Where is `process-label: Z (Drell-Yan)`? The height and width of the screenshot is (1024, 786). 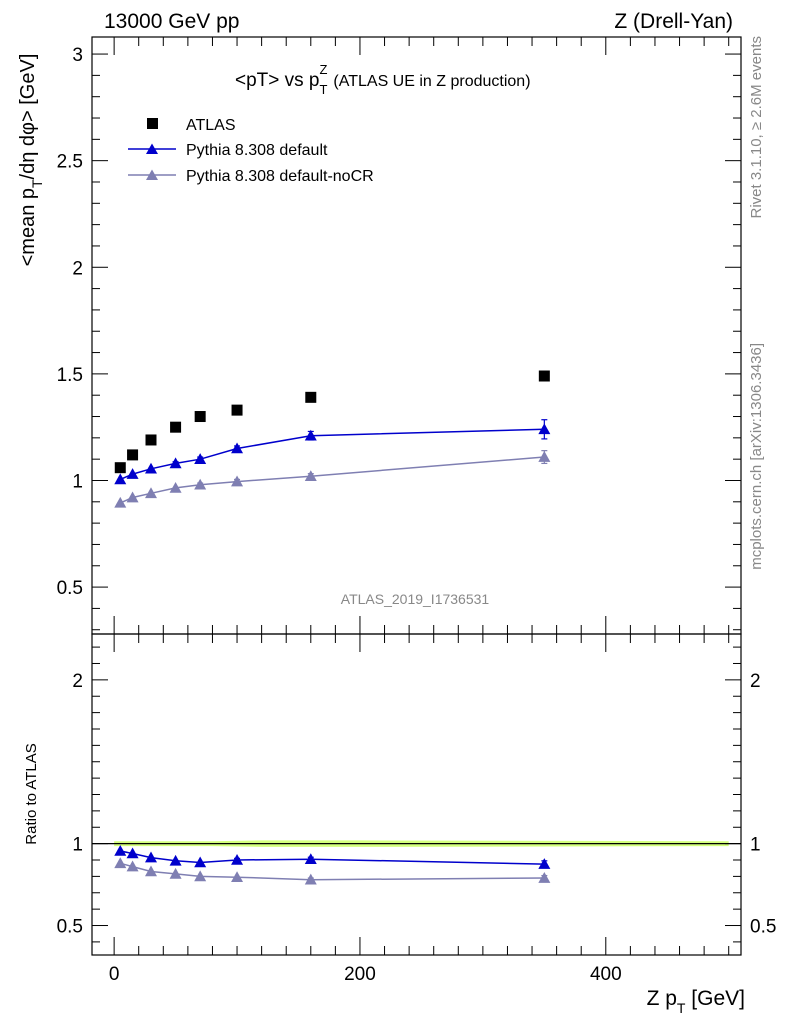 process-label: Z (Drell-Yan) is located at coordinates (673, 21).